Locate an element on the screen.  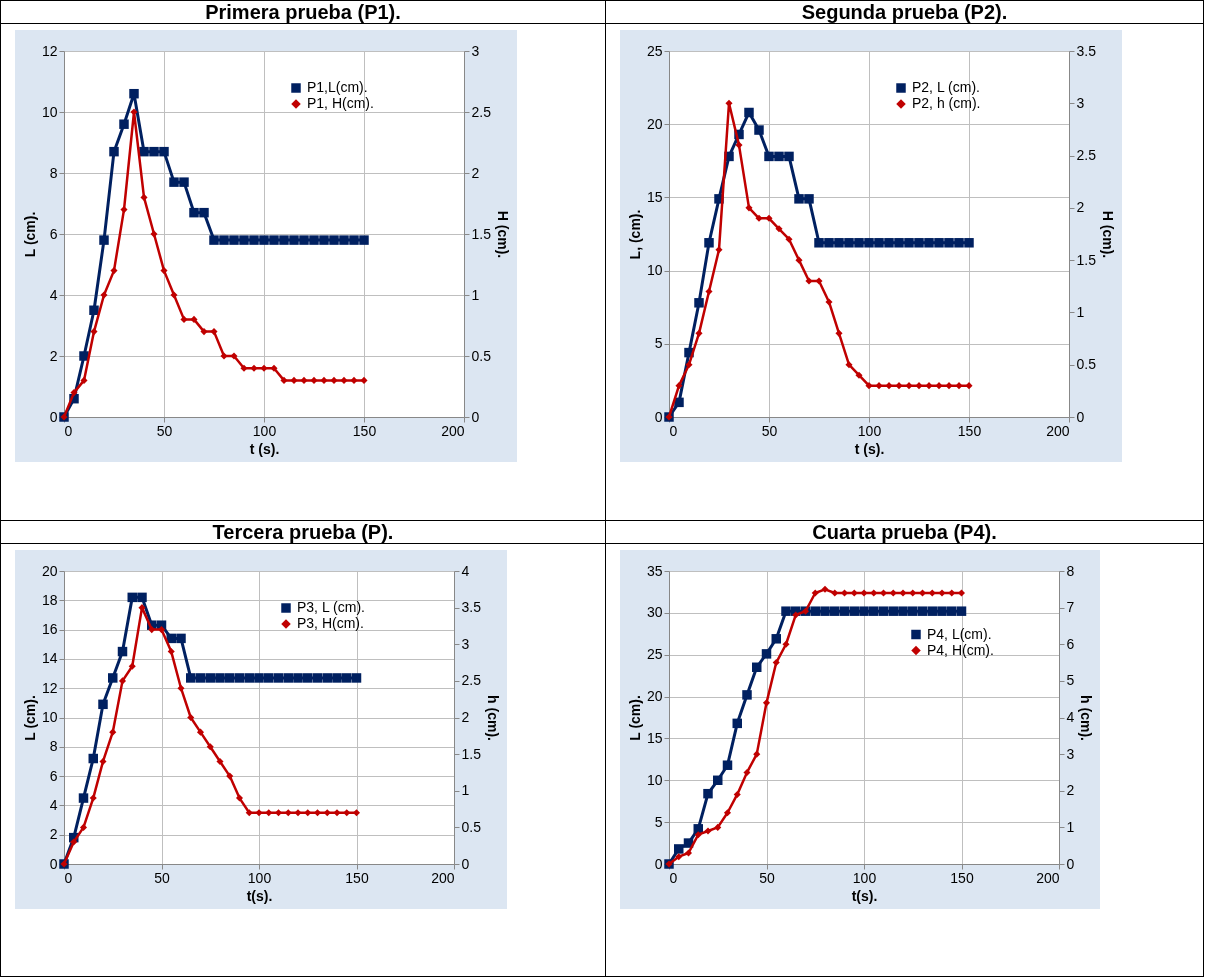
legend-label: P3, H(cm). is located at coordinates (330, 623).